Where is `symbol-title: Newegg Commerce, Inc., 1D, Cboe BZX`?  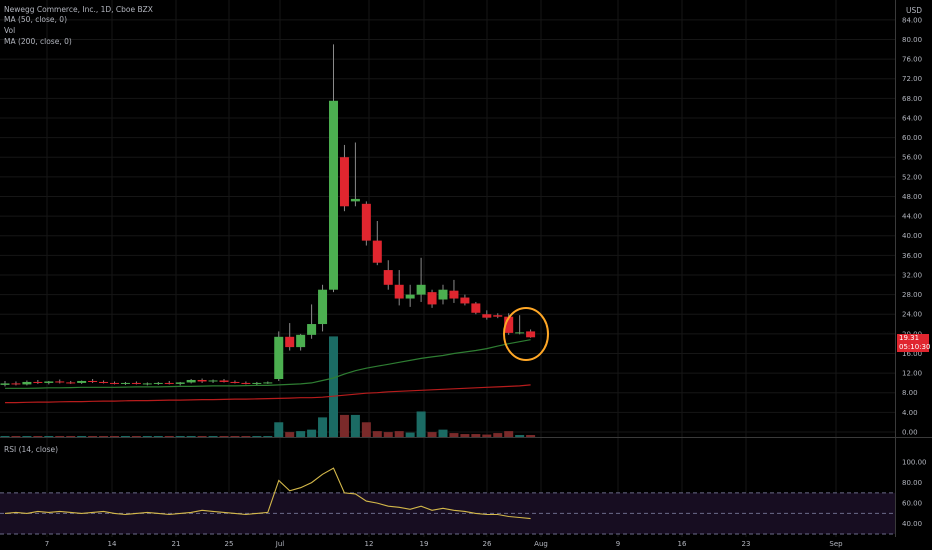 symbol-title: Newegg Commerce, Inc., 1D, Cboe BZX is located at coordinates (78, 9).